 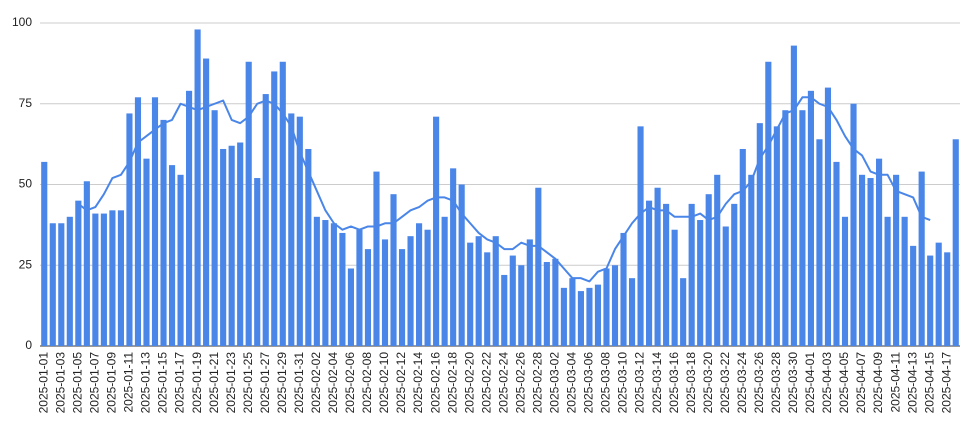 I want to click on x-tick-label: 2025-01-21, so click(x=214, y=383).